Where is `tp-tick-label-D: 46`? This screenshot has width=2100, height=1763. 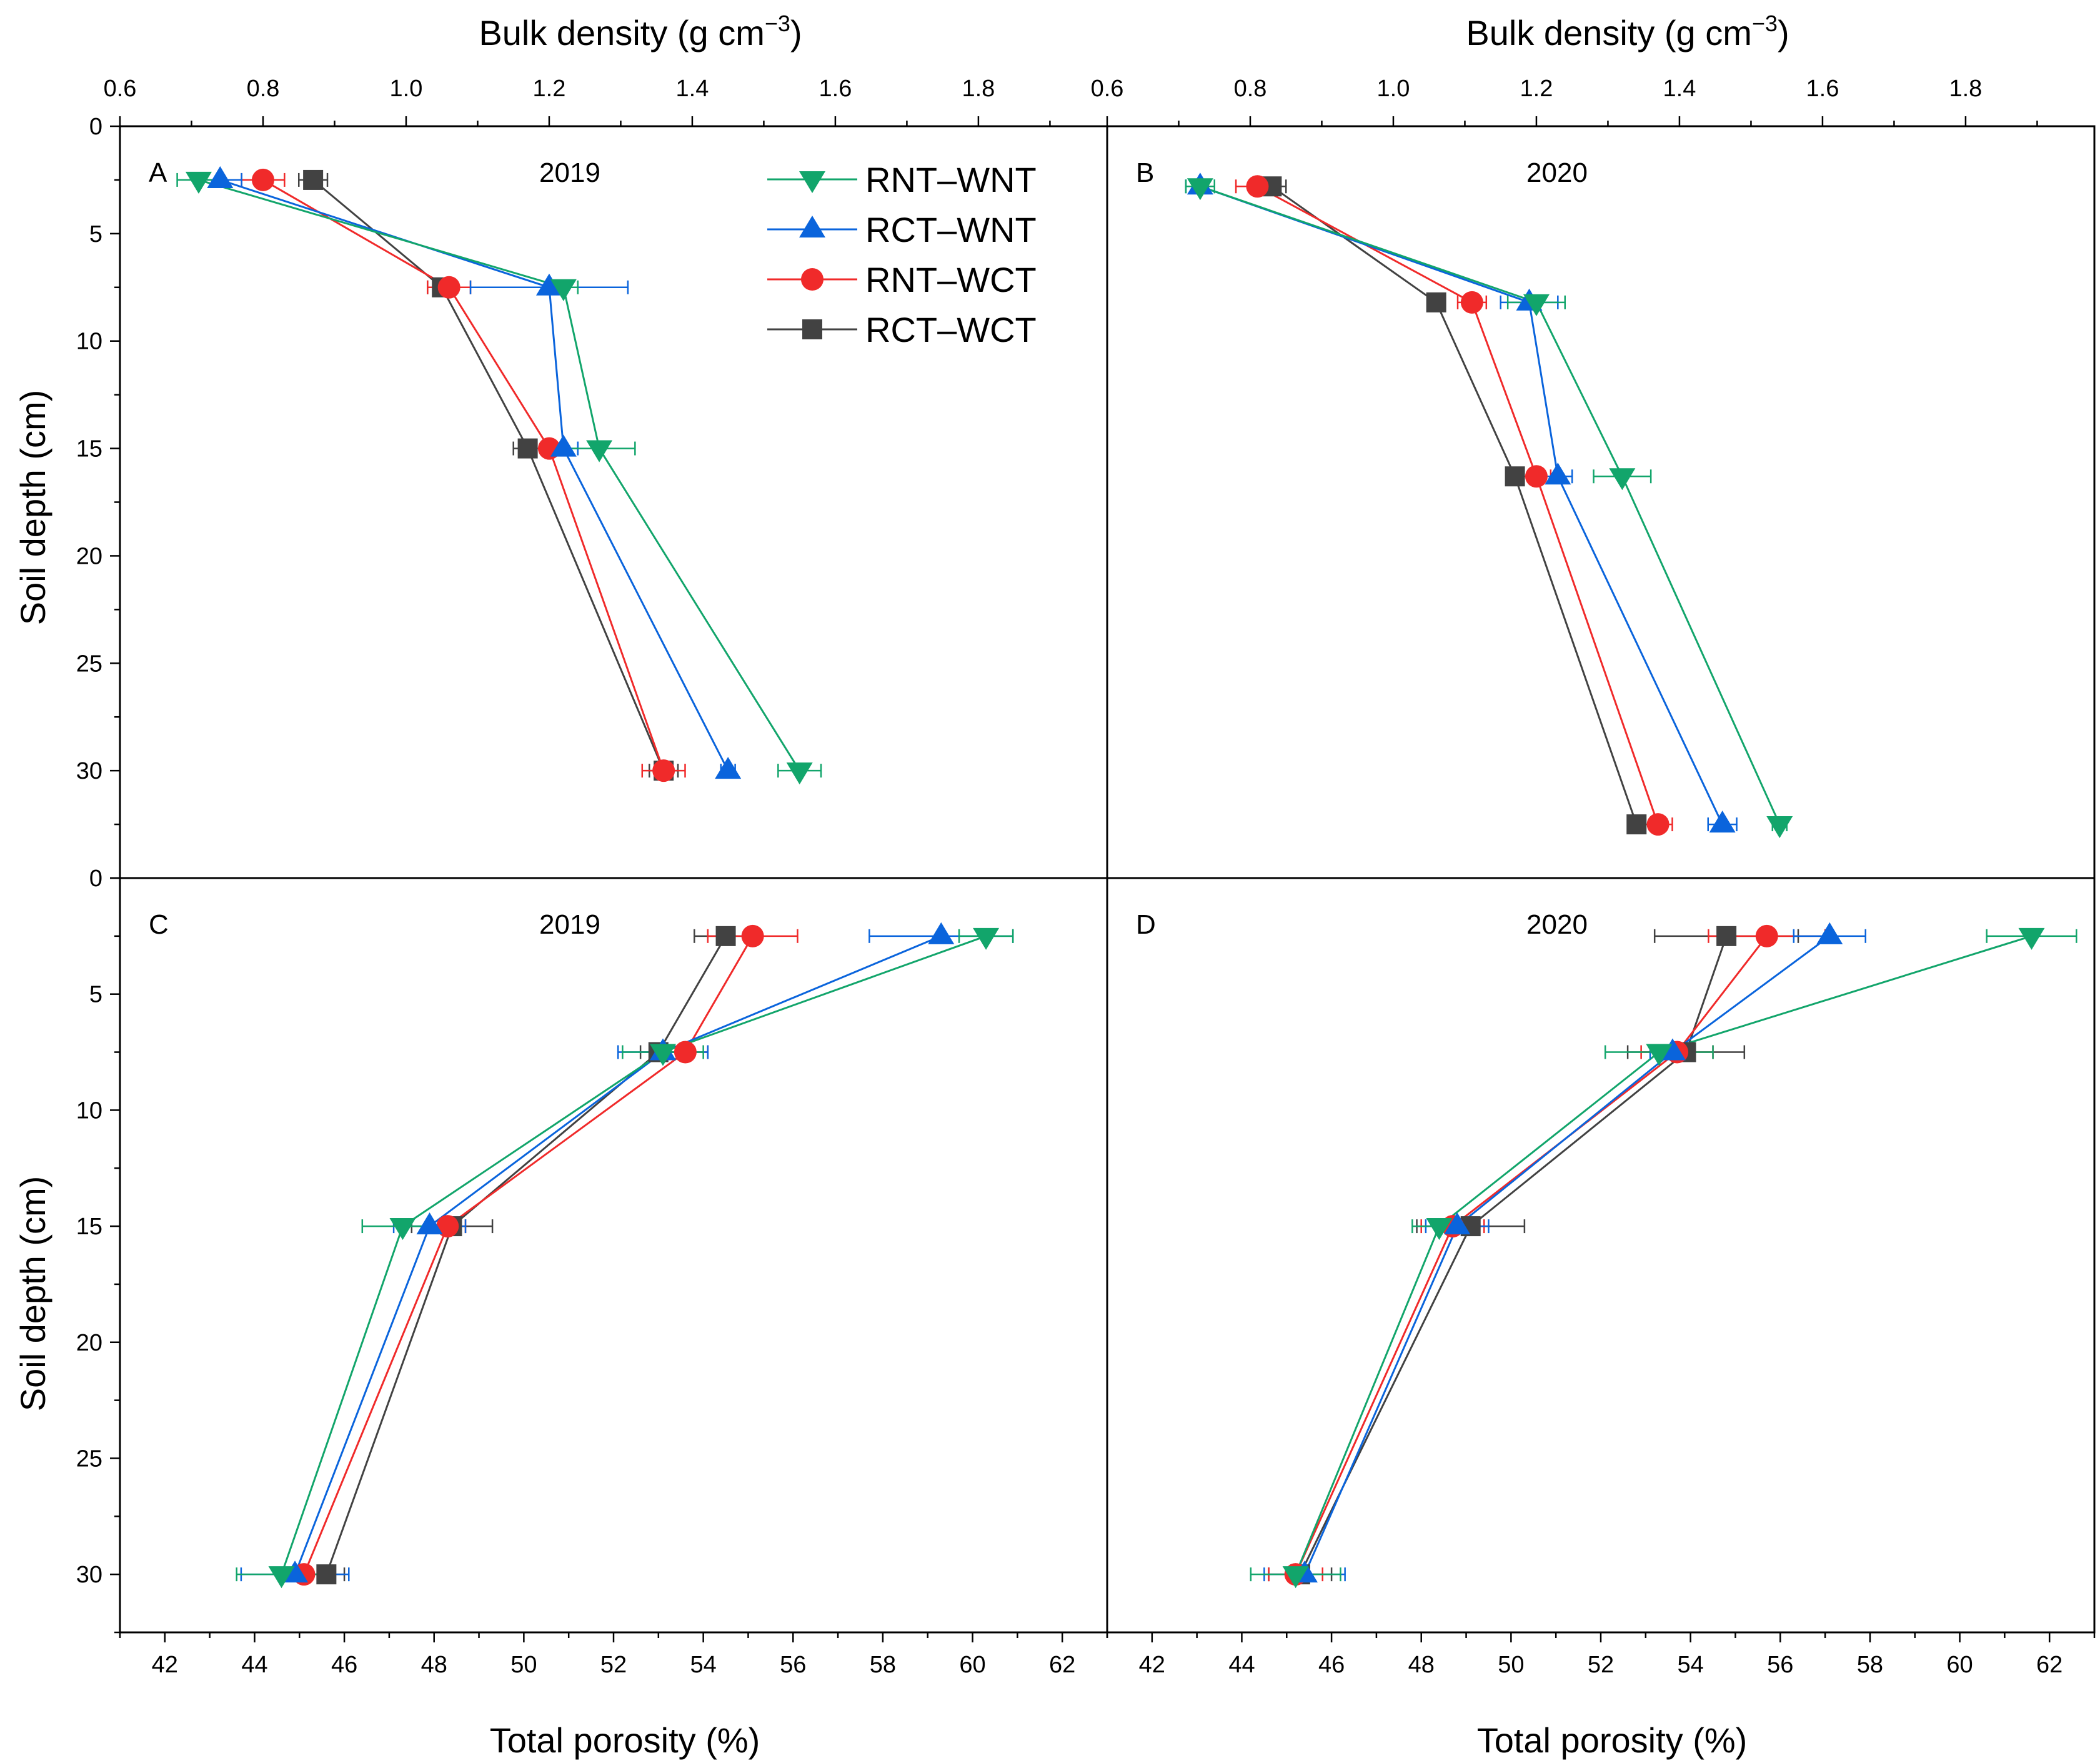
tp-tick-label-D: 46 is located at coordinates (1331, 1665).